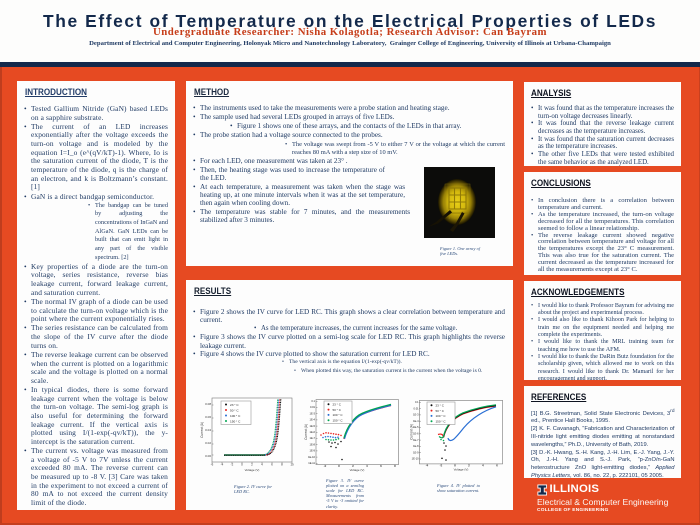  What do you see at coordinates (208, 456) in the screenshot?
I see `svg-text: 0.00` at bounding box center [208, 456].